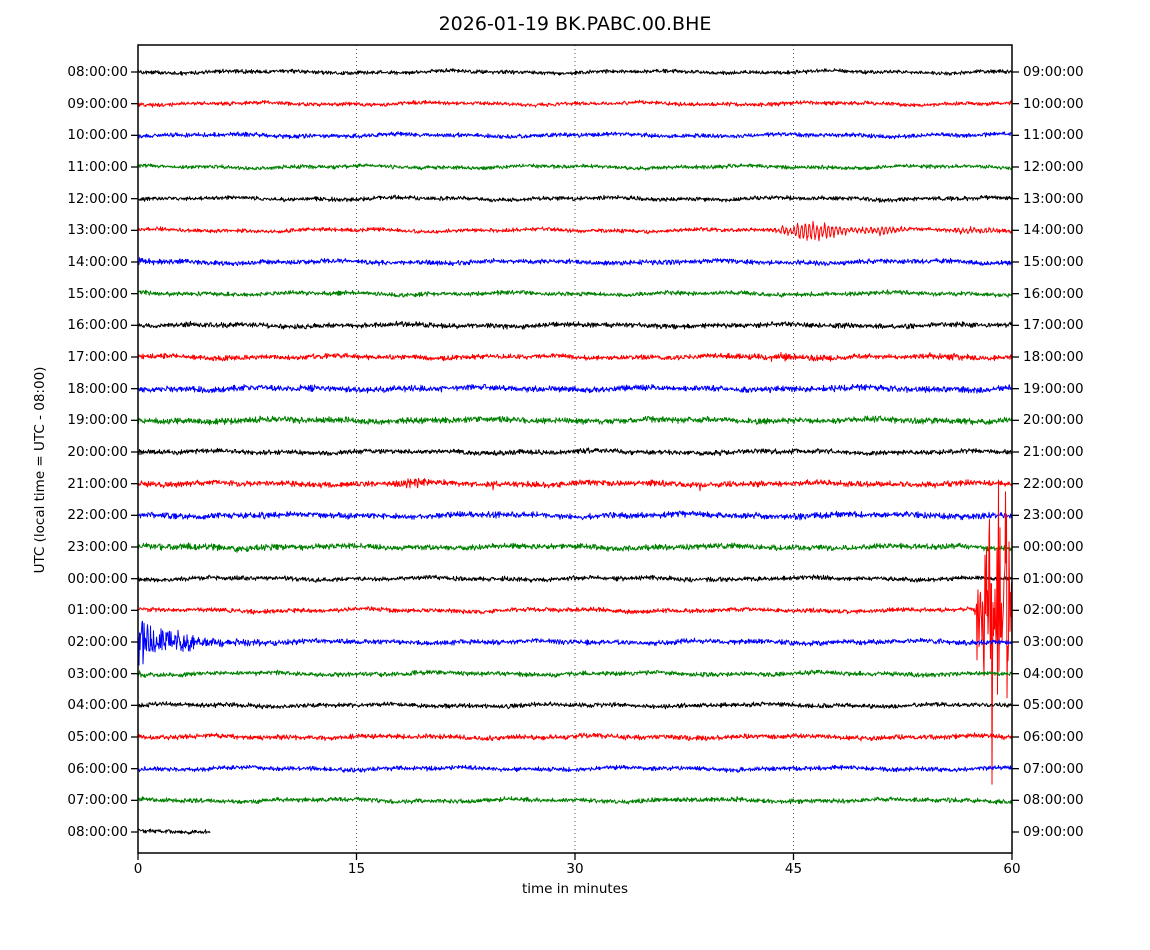  Describe the element at coordinates (1053, 388) in the screenshot. I see `utc-time-label-right: 19:00:00` at that location.